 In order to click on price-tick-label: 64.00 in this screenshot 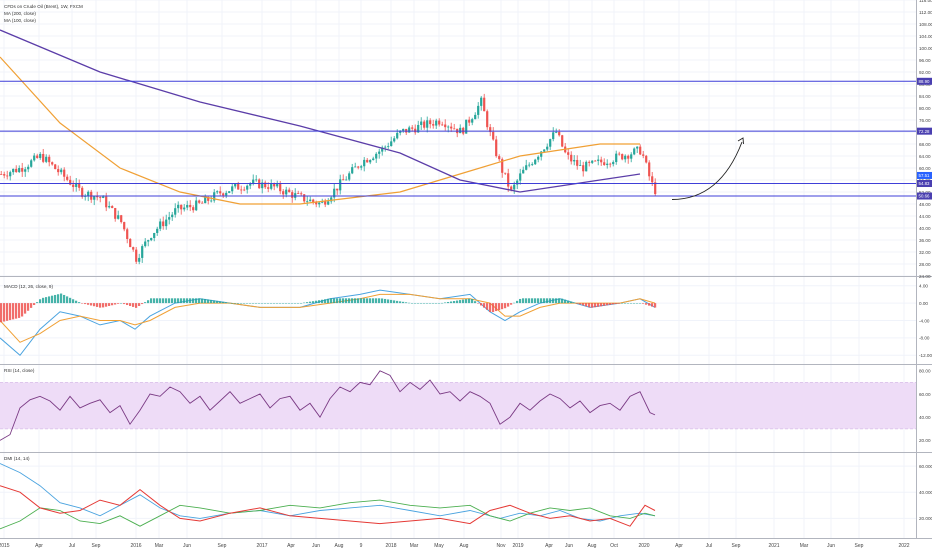, I will do `click(925, 156)`.